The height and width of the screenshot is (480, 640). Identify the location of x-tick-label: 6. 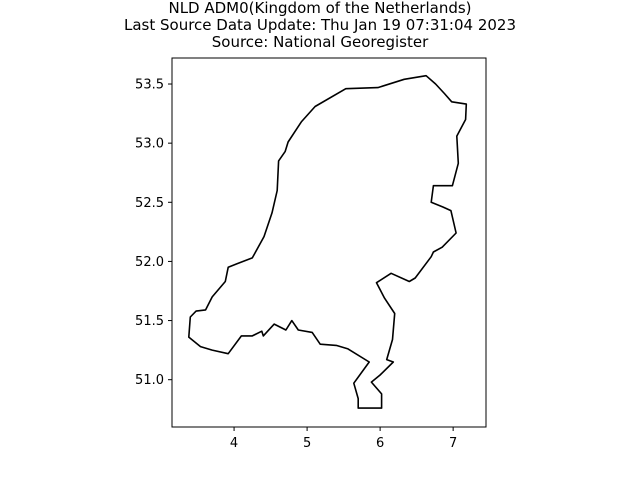
(380, 443).